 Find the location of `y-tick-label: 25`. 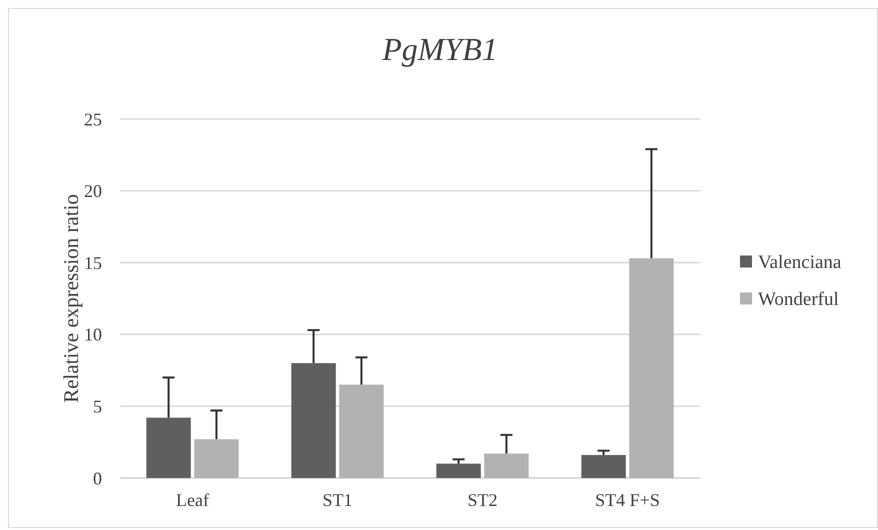

y-tick-label: 25 is located at coordinates (93, 119).